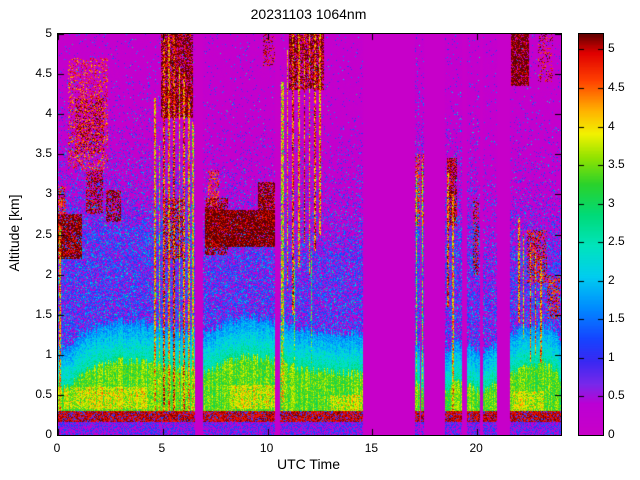  What do you see at coordinates (616, 86) in the screenshot?
I see `colorbar-tick-label: 4.5` at bounding box center [616, 86].